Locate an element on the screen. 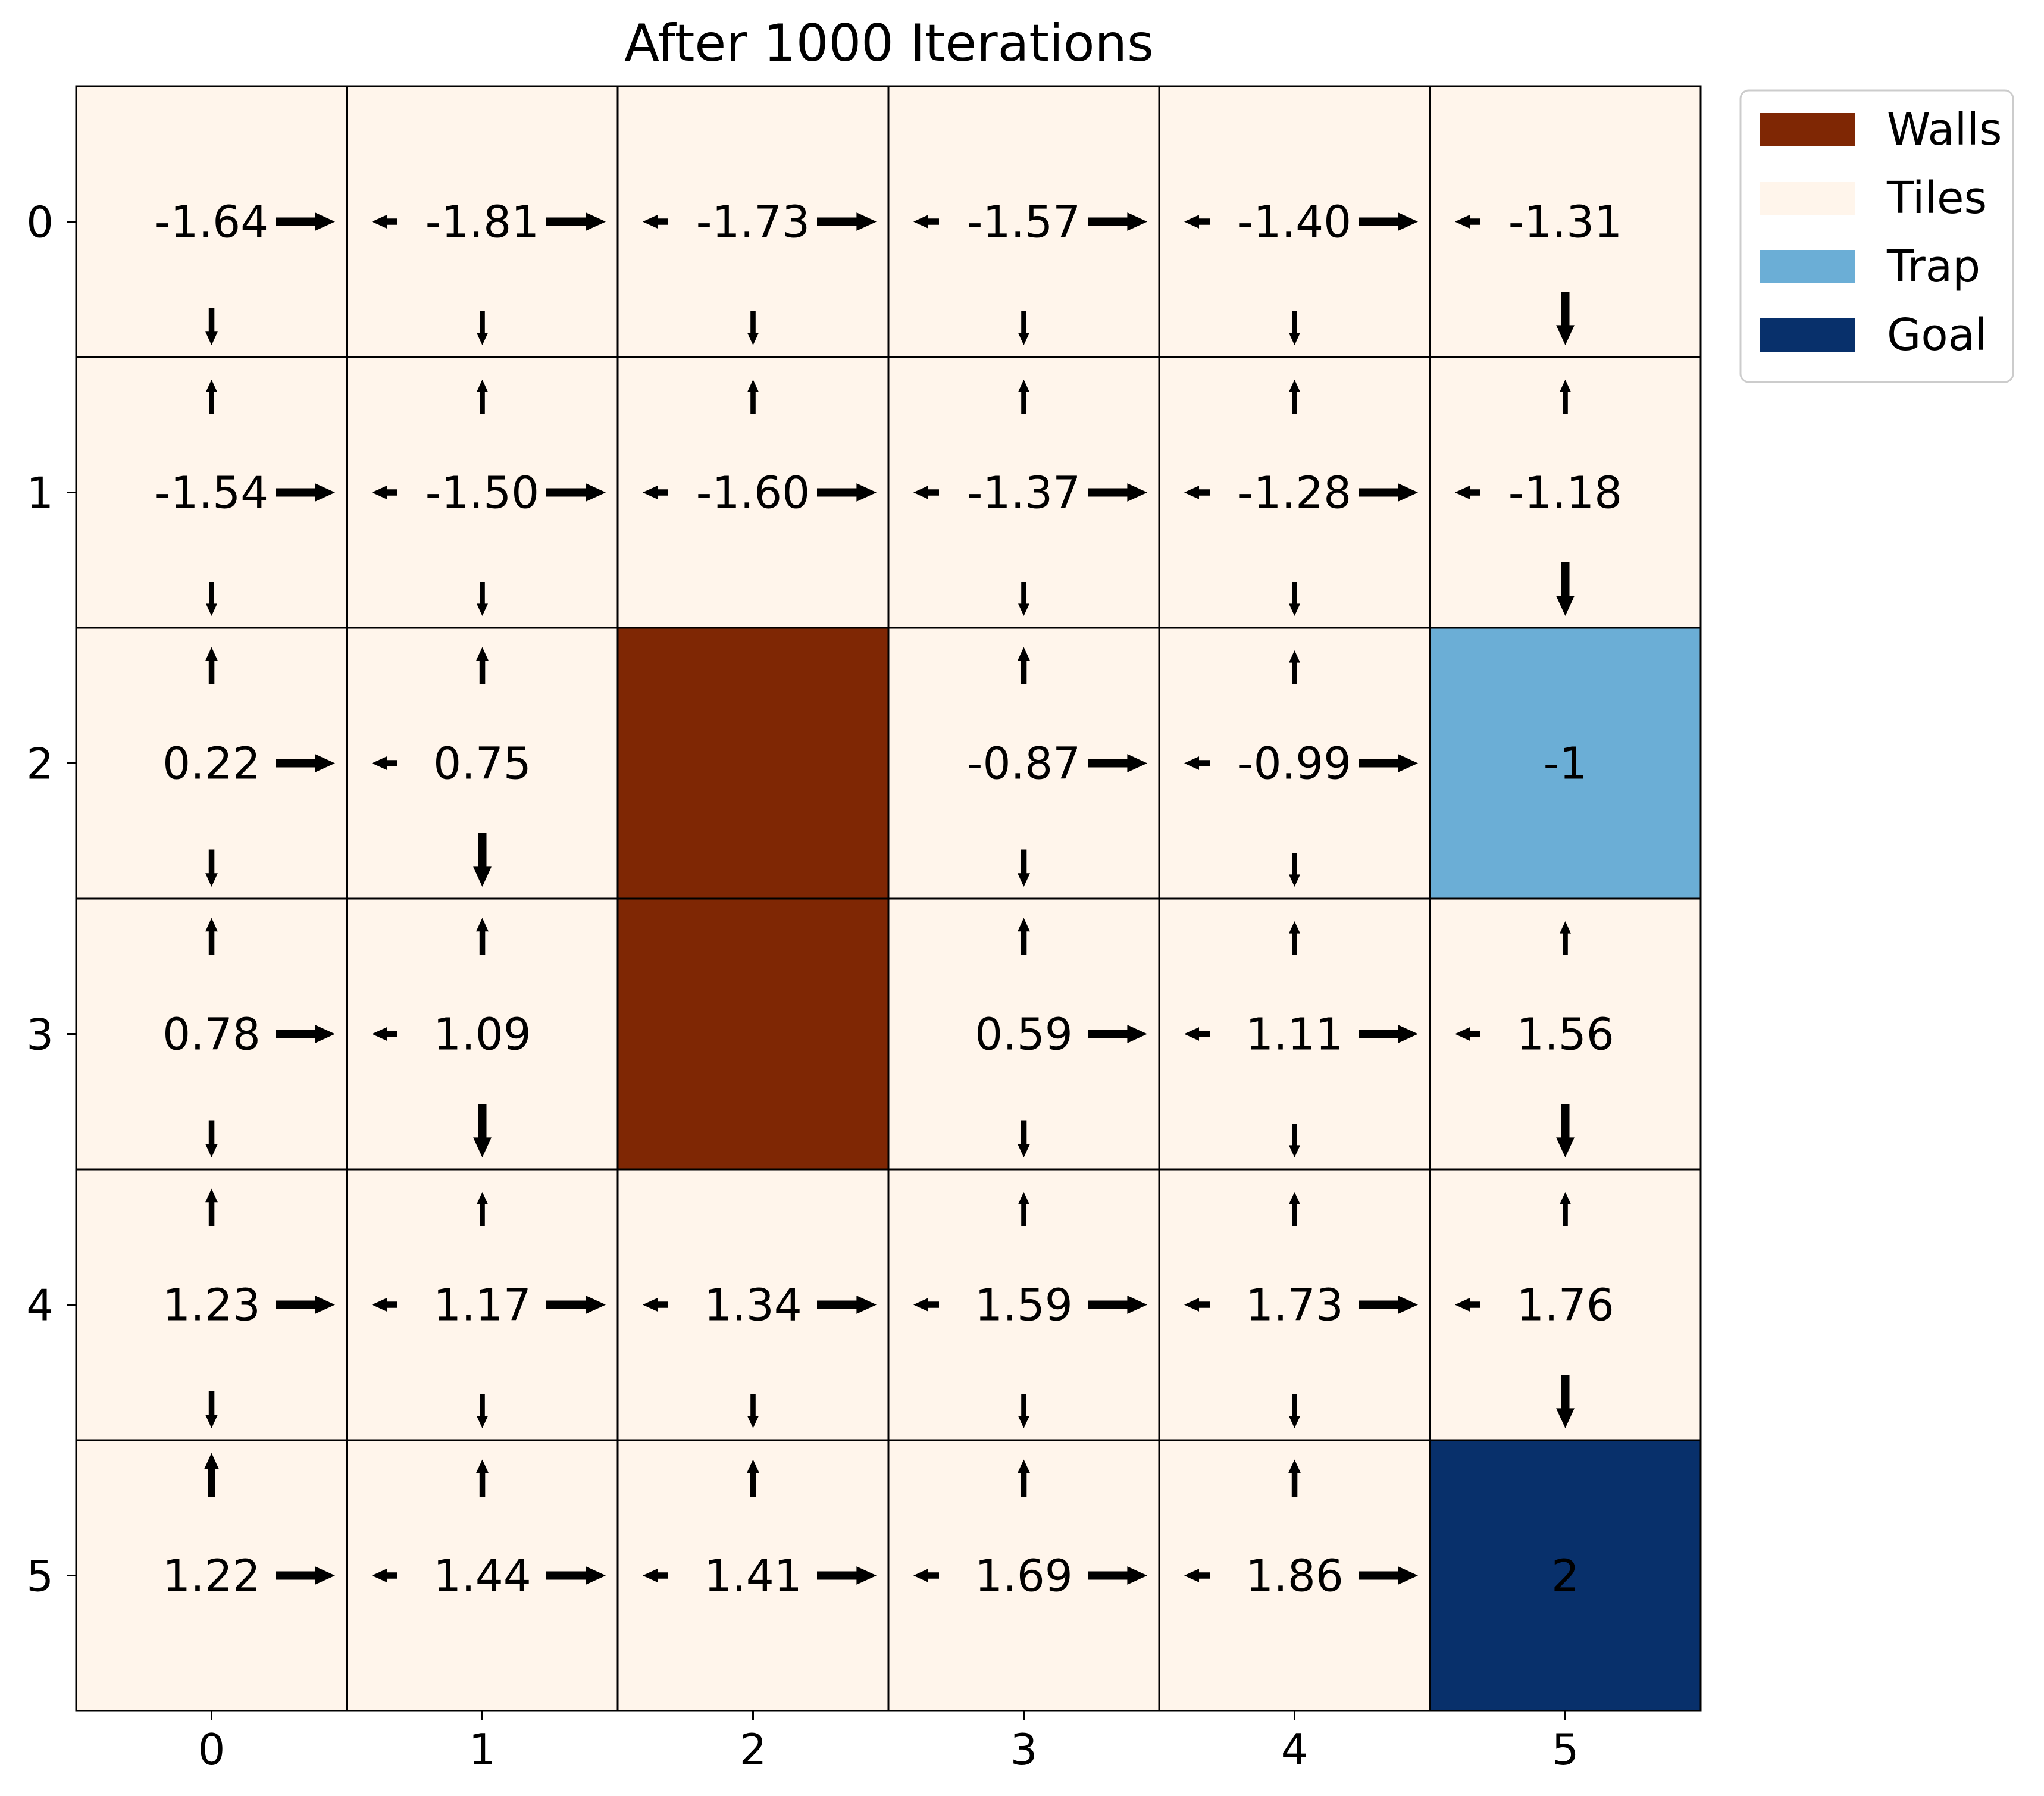  value-label-4-1: 1.17 is located at coordinates (482, 1305).